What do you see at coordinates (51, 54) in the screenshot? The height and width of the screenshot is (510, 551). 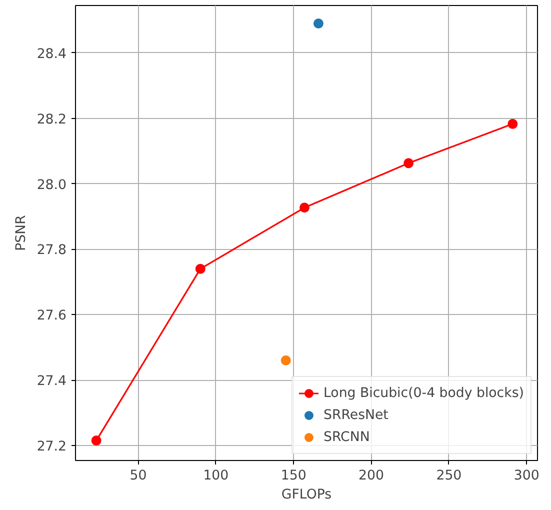 I see `y-tick-label: 28.4` at bounding box center [51, 54].